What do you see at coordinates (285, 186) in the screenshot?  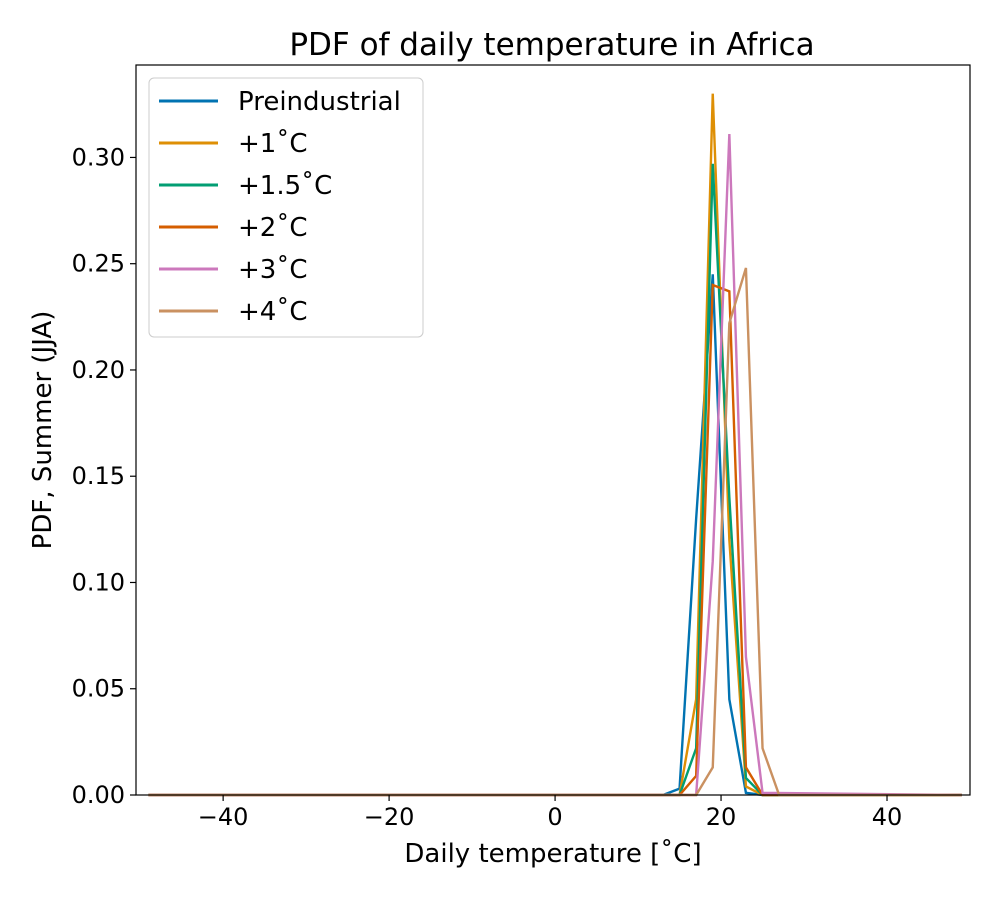 I see `legend-label: +1.5˚C` at bounding box center [285, 186].